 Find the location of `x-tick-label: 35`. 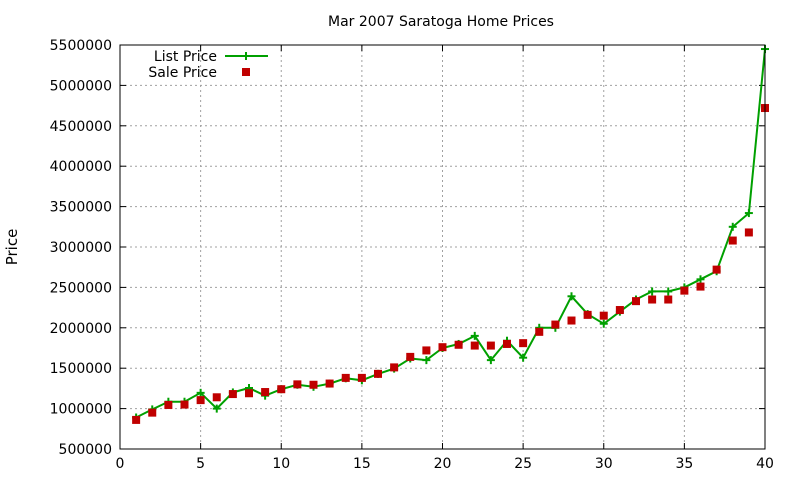

x-tick-label: 35 is located at coordinates (684, 464).